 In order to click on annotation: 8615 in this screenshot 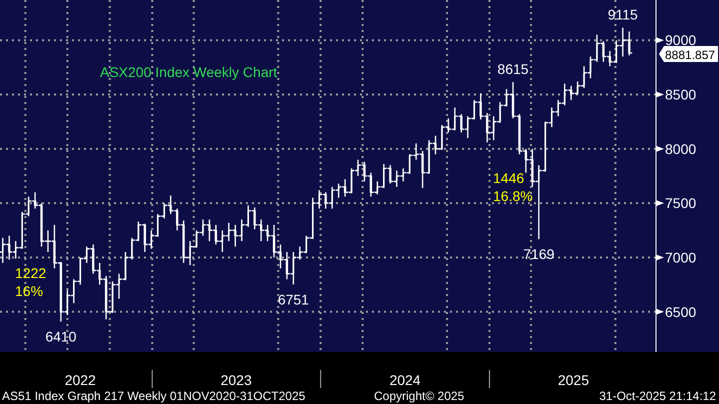, I will do `click(513, 69)`.